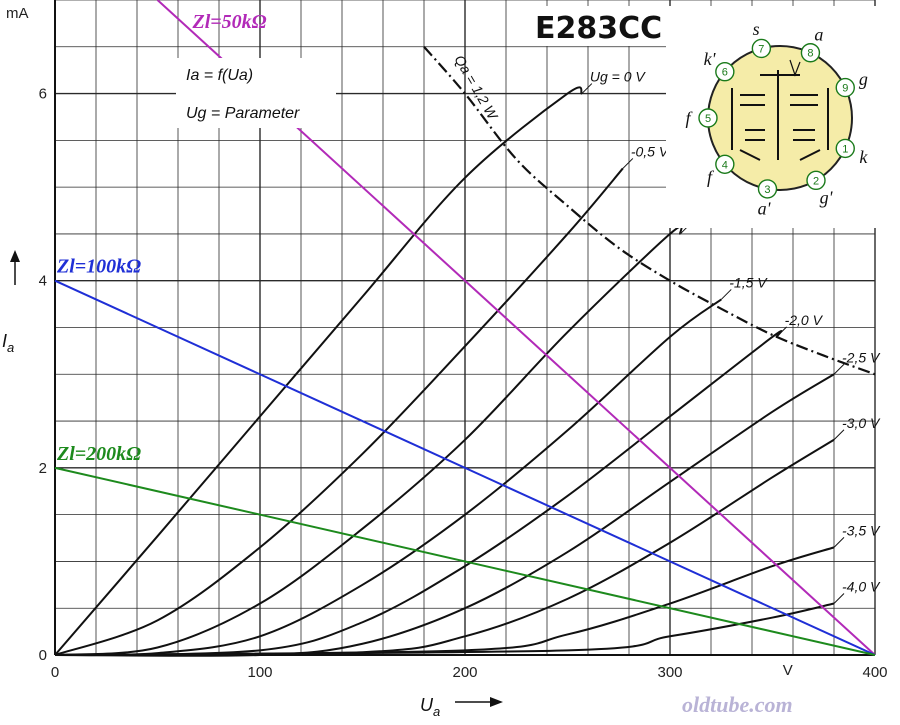  I want to click on load-line-label: Zl=200kΩ, so click(98, 454).